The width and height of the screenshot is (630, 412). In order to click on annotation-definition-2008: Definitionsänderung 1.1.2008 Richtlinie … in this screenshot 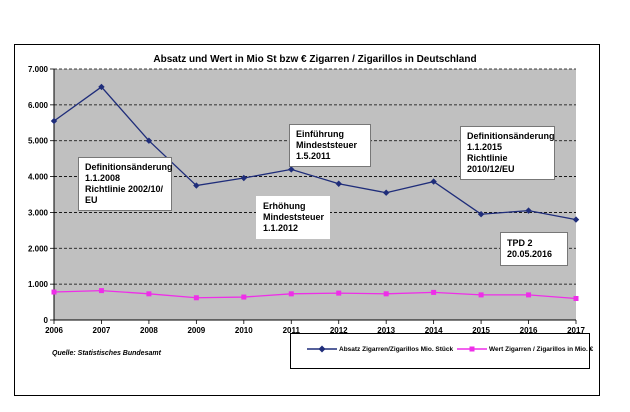, I will do `click(125, 184)`.